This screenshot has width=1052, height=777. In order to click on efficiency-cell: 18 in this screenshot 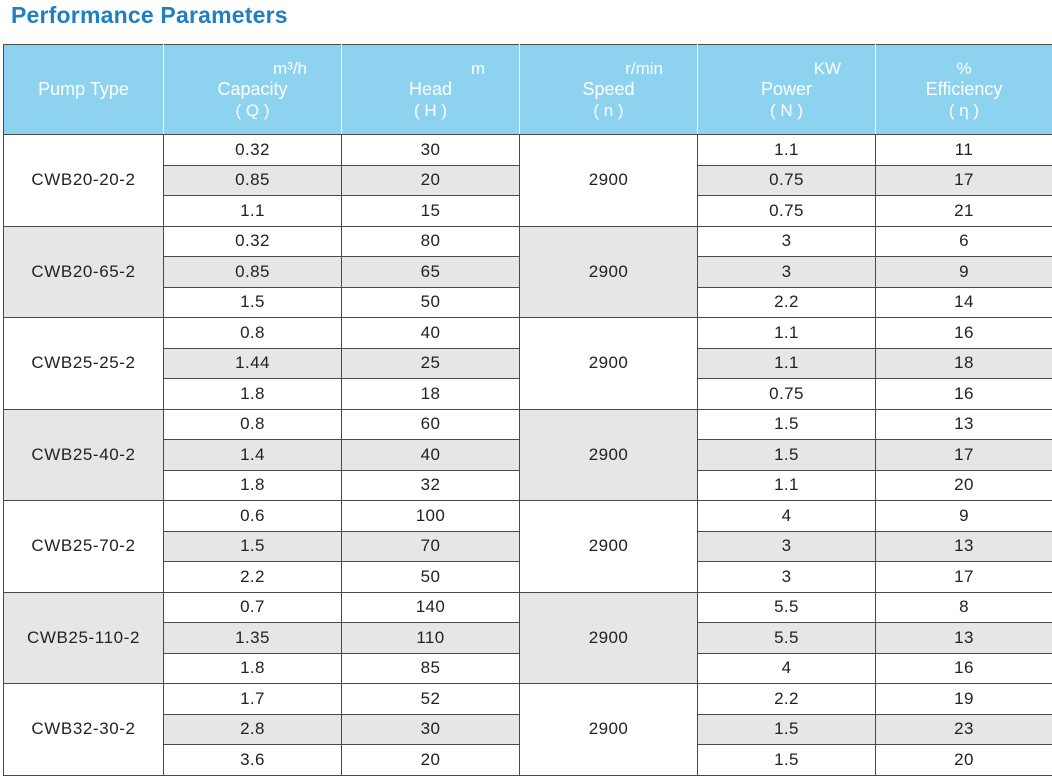, I will do `click(963, 363)`.